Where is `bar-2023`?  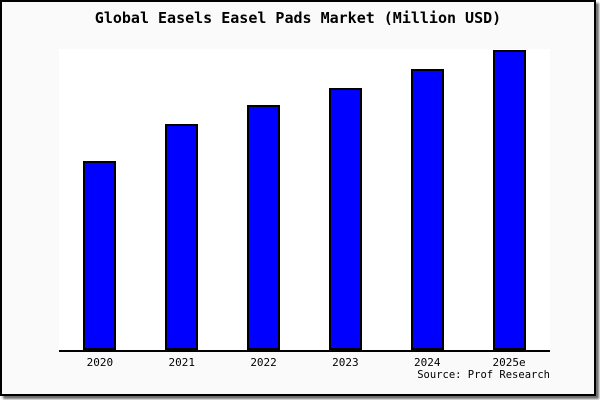 bar-2023 is located at coordinates (345, 219).